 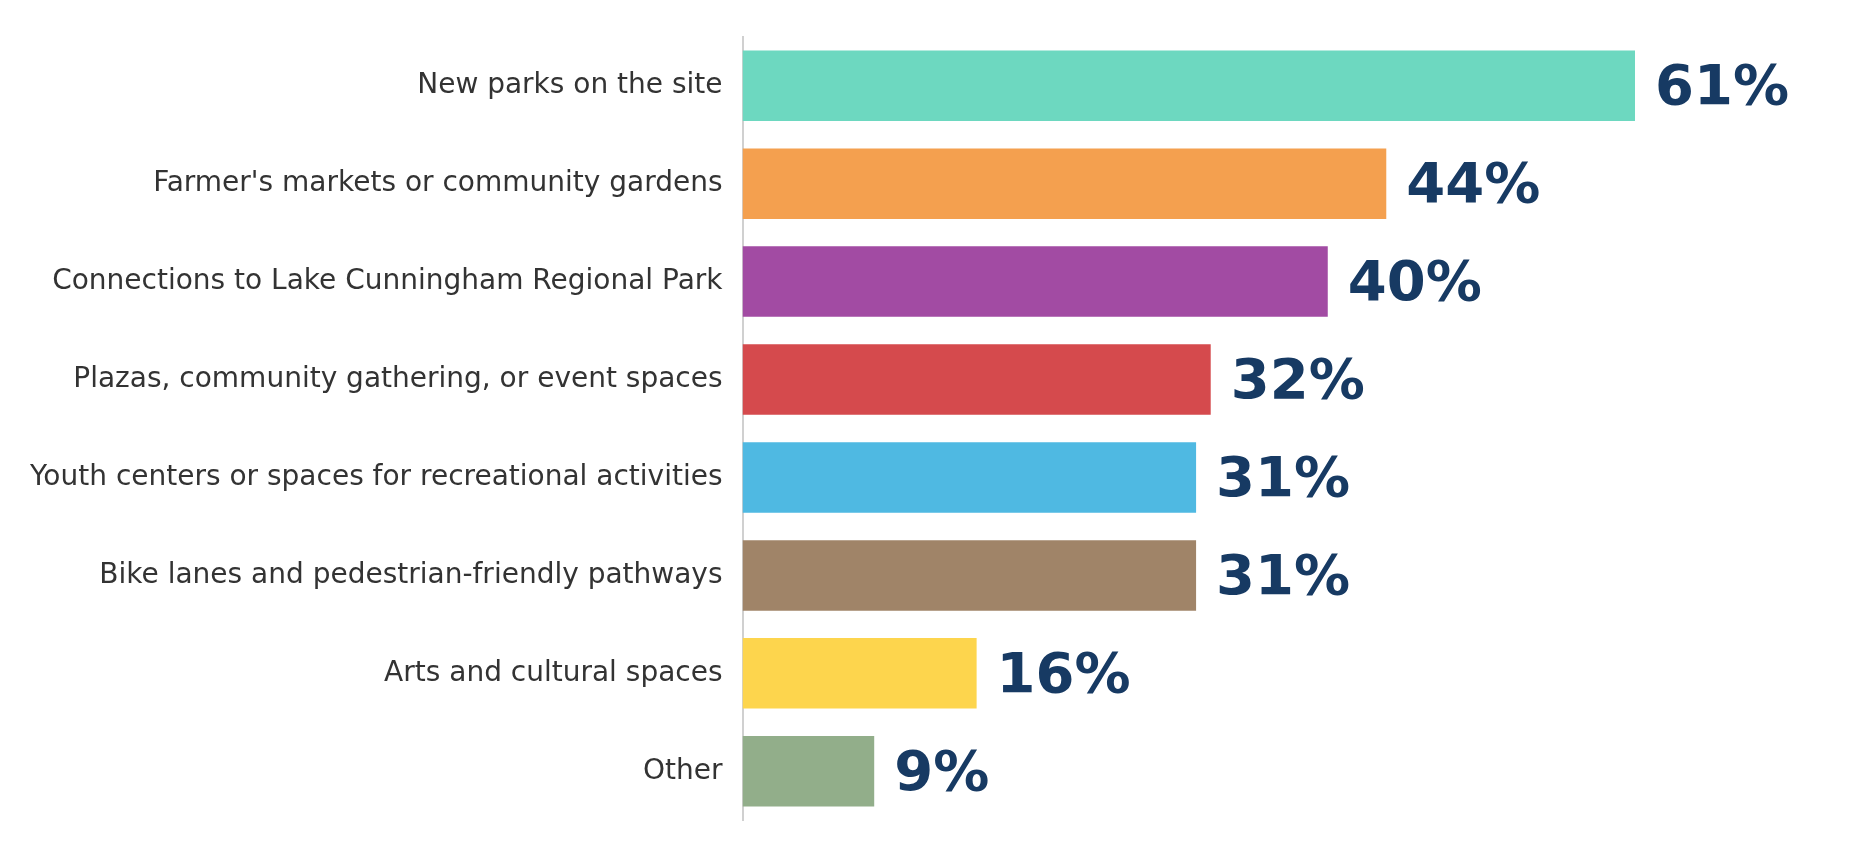 I want to click on data-label: 9%, so click(x=942, y=770).